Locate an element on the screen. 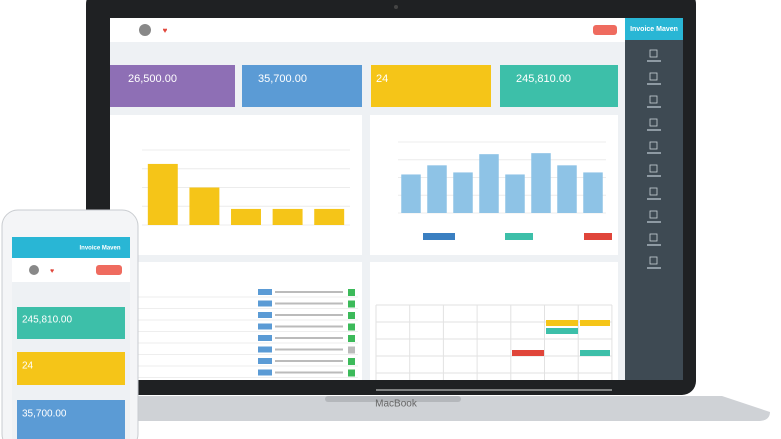 Image resolution: width=781 pixels, height=439 pixels. stat-value: 245,810.00 is located at coordinates (543, 79).